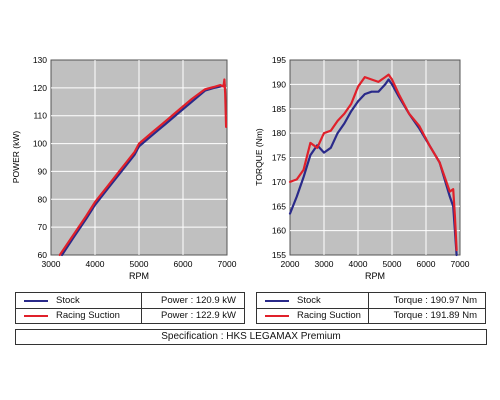 The width and height of the screenshot is (500, 400). What do you see at coordinates (40, 116) in the screenshot?
I see `y-tick-label: 110` at bounding box center [40, 116].